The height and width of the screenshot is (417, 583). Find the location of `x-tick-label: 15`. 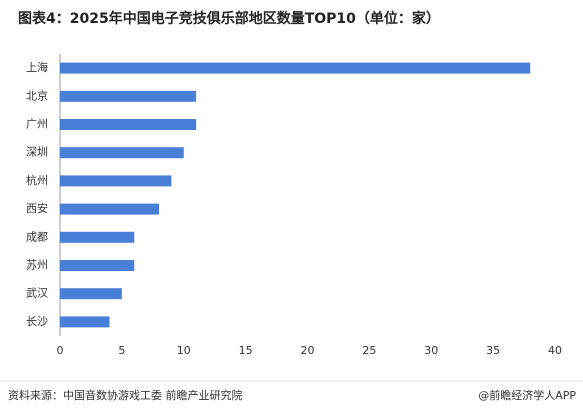

x-tick-label: 15 is located at coordinates (246, 350).